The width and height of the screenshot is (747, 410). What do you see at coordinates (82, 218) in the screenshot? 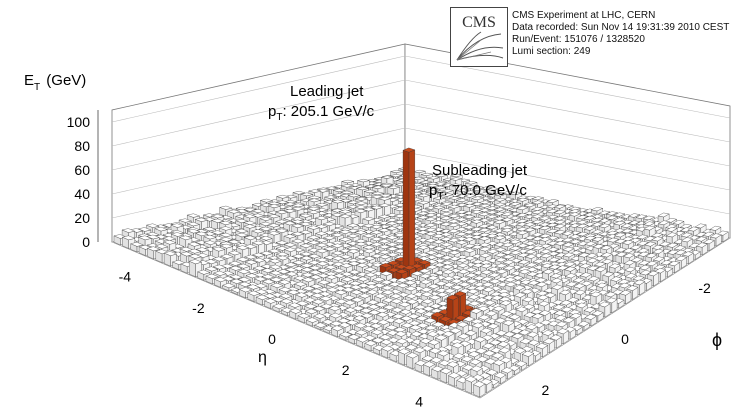
I see `z-tick-label: 20` at bounding box center [82, 218].